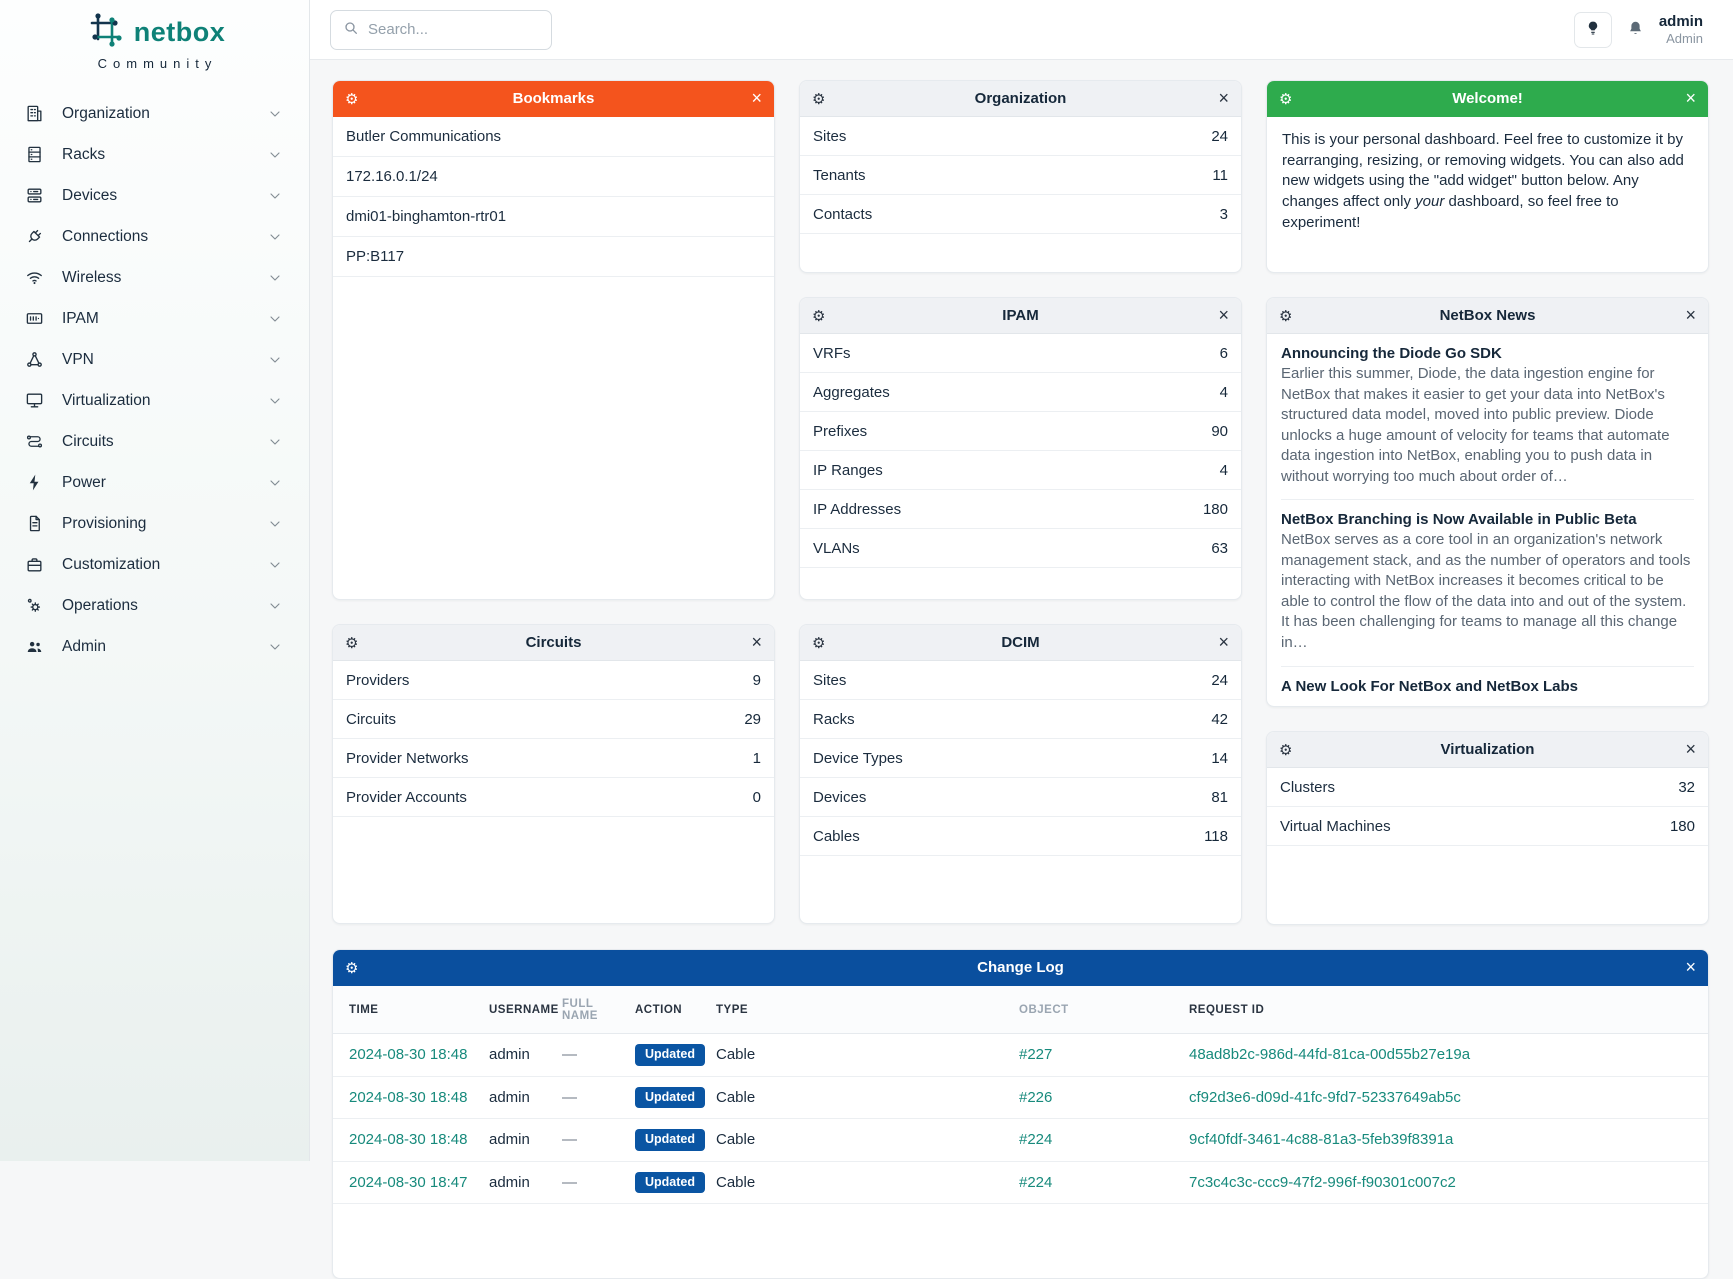  Describe the element at coordinates (1219, 758) in the screenshot. I see `stat-value-link: 14` at that location.